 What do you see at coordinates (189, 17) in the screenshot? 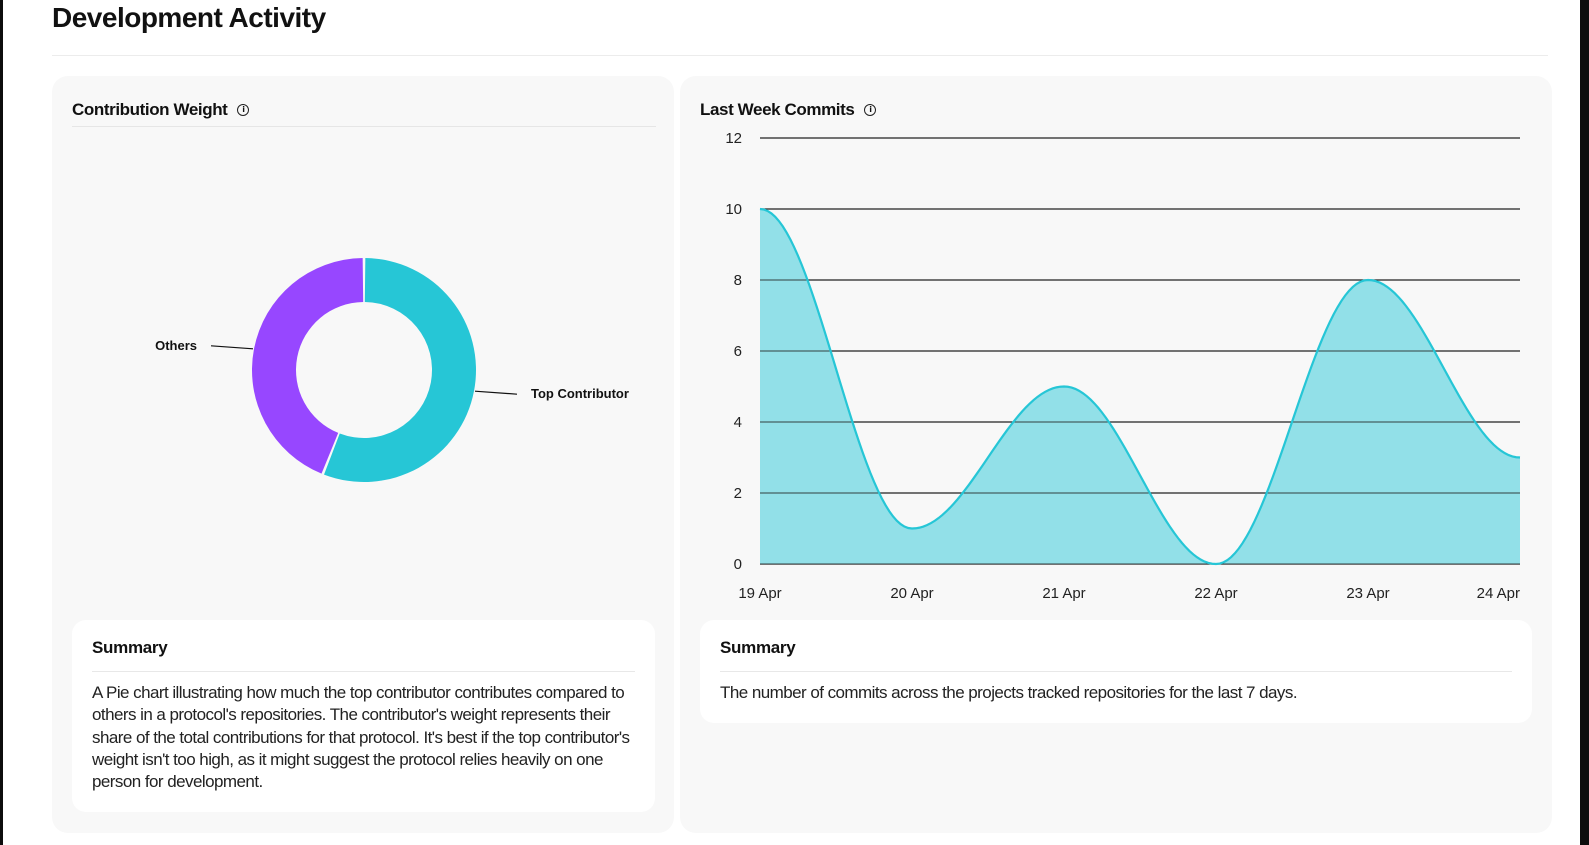
I see `page-title: Development Activity` at bounding box center [189, 17].